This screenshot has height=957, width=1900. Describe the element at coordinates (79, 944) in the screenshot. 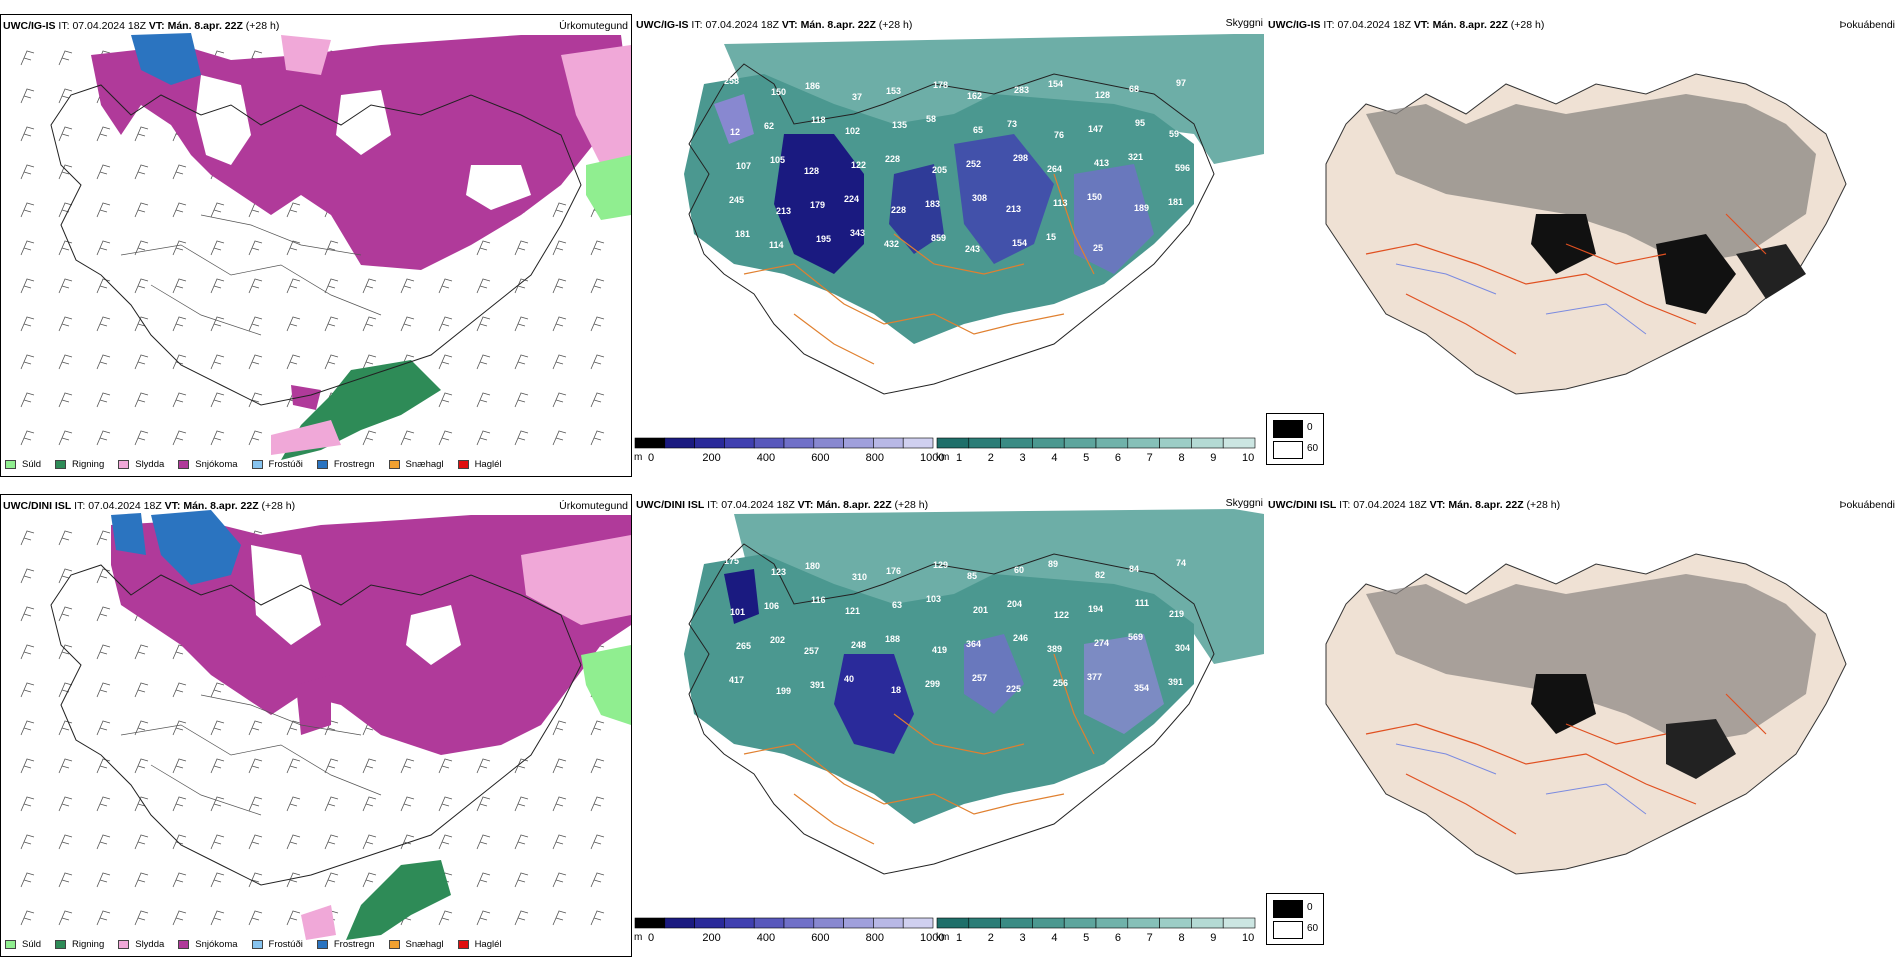

I see `precip-legend-item: Rigning` at that location.